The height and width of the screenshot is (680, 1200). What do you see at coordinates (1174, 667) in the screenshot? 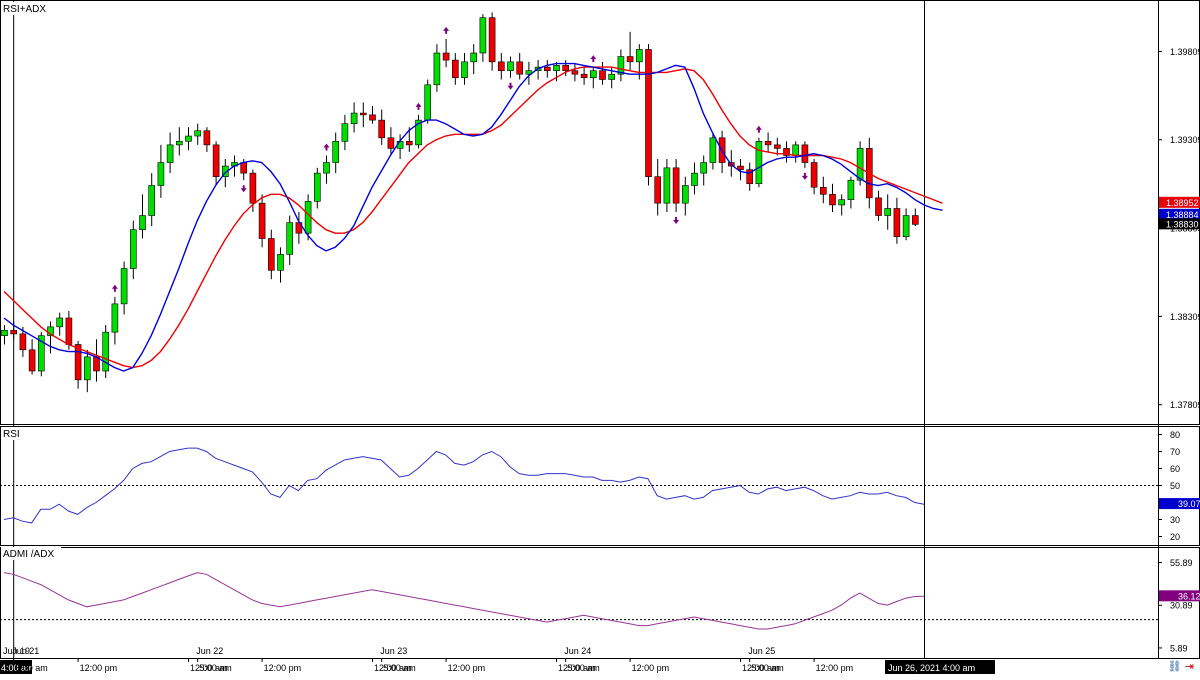
I see `link-icon: ⛓` at bounding box center [1174, 667].